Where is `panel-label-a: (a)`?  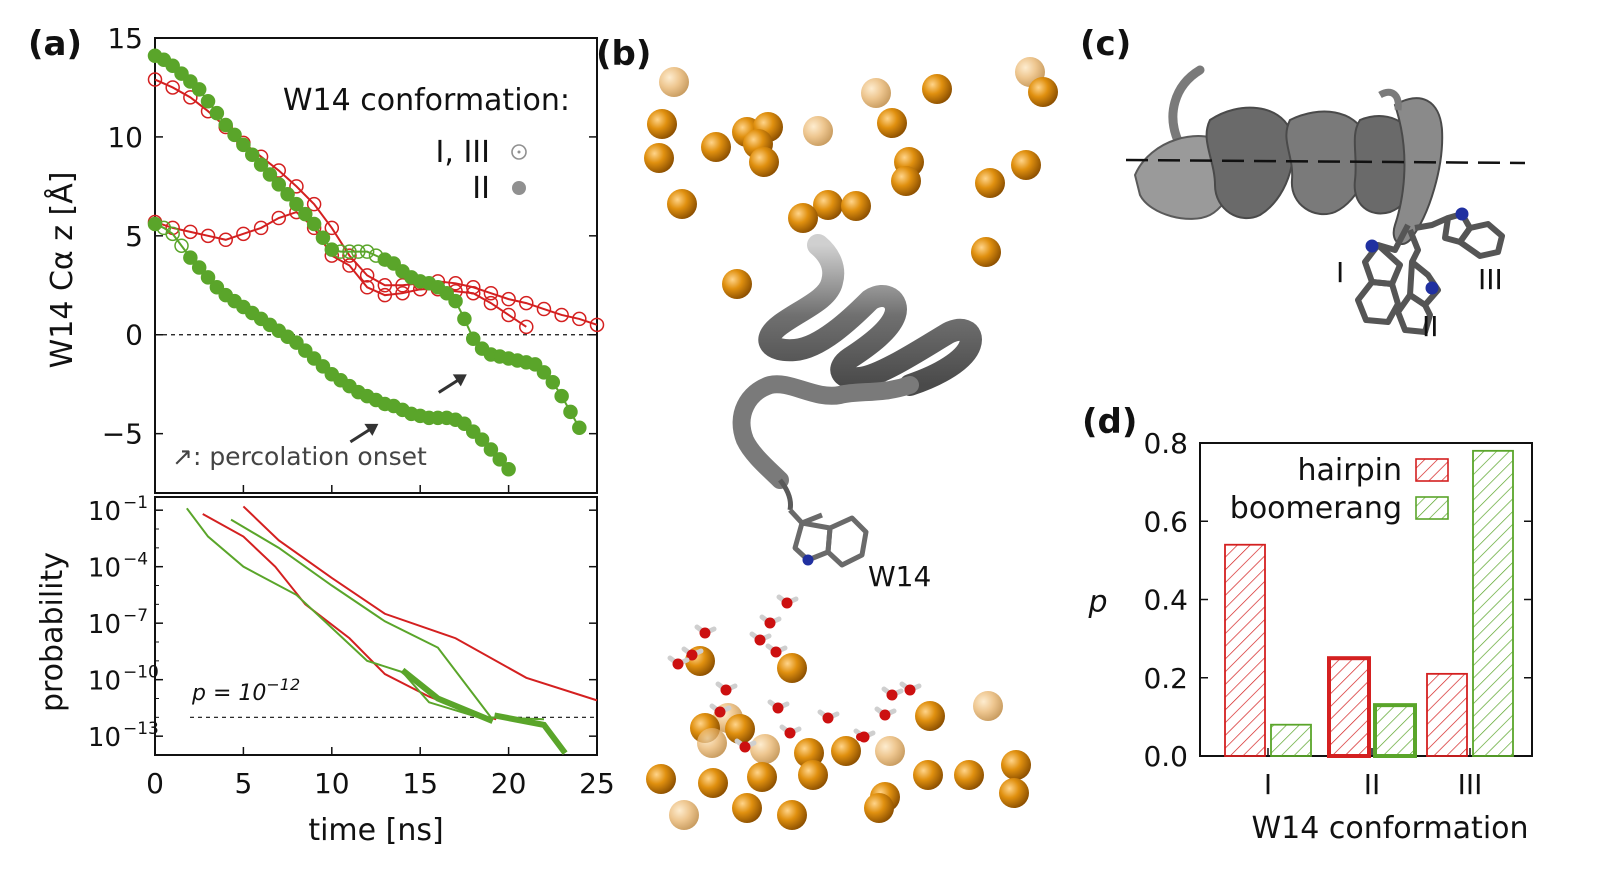
panel-label-a: (a) is located at coordinates (55, 44).